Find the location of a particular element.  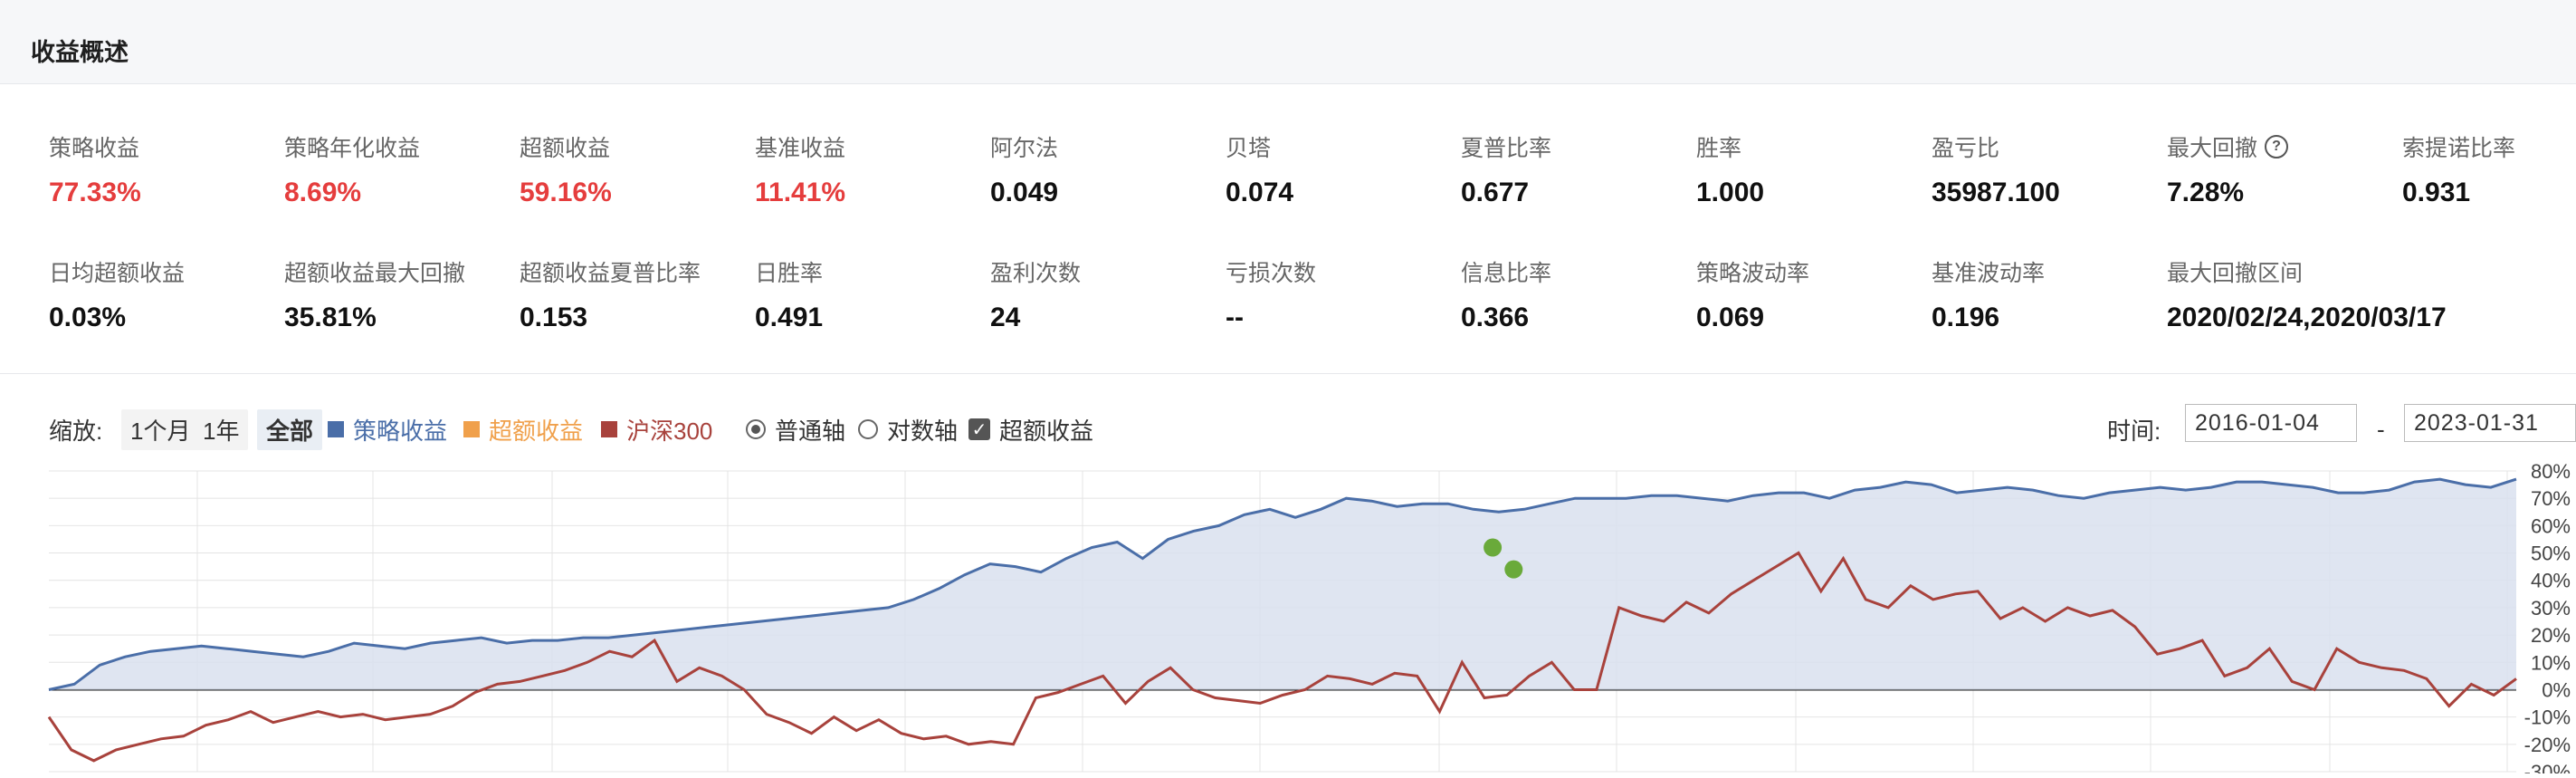

legend-benchmark-swatch is located at coordinates (609, 429).